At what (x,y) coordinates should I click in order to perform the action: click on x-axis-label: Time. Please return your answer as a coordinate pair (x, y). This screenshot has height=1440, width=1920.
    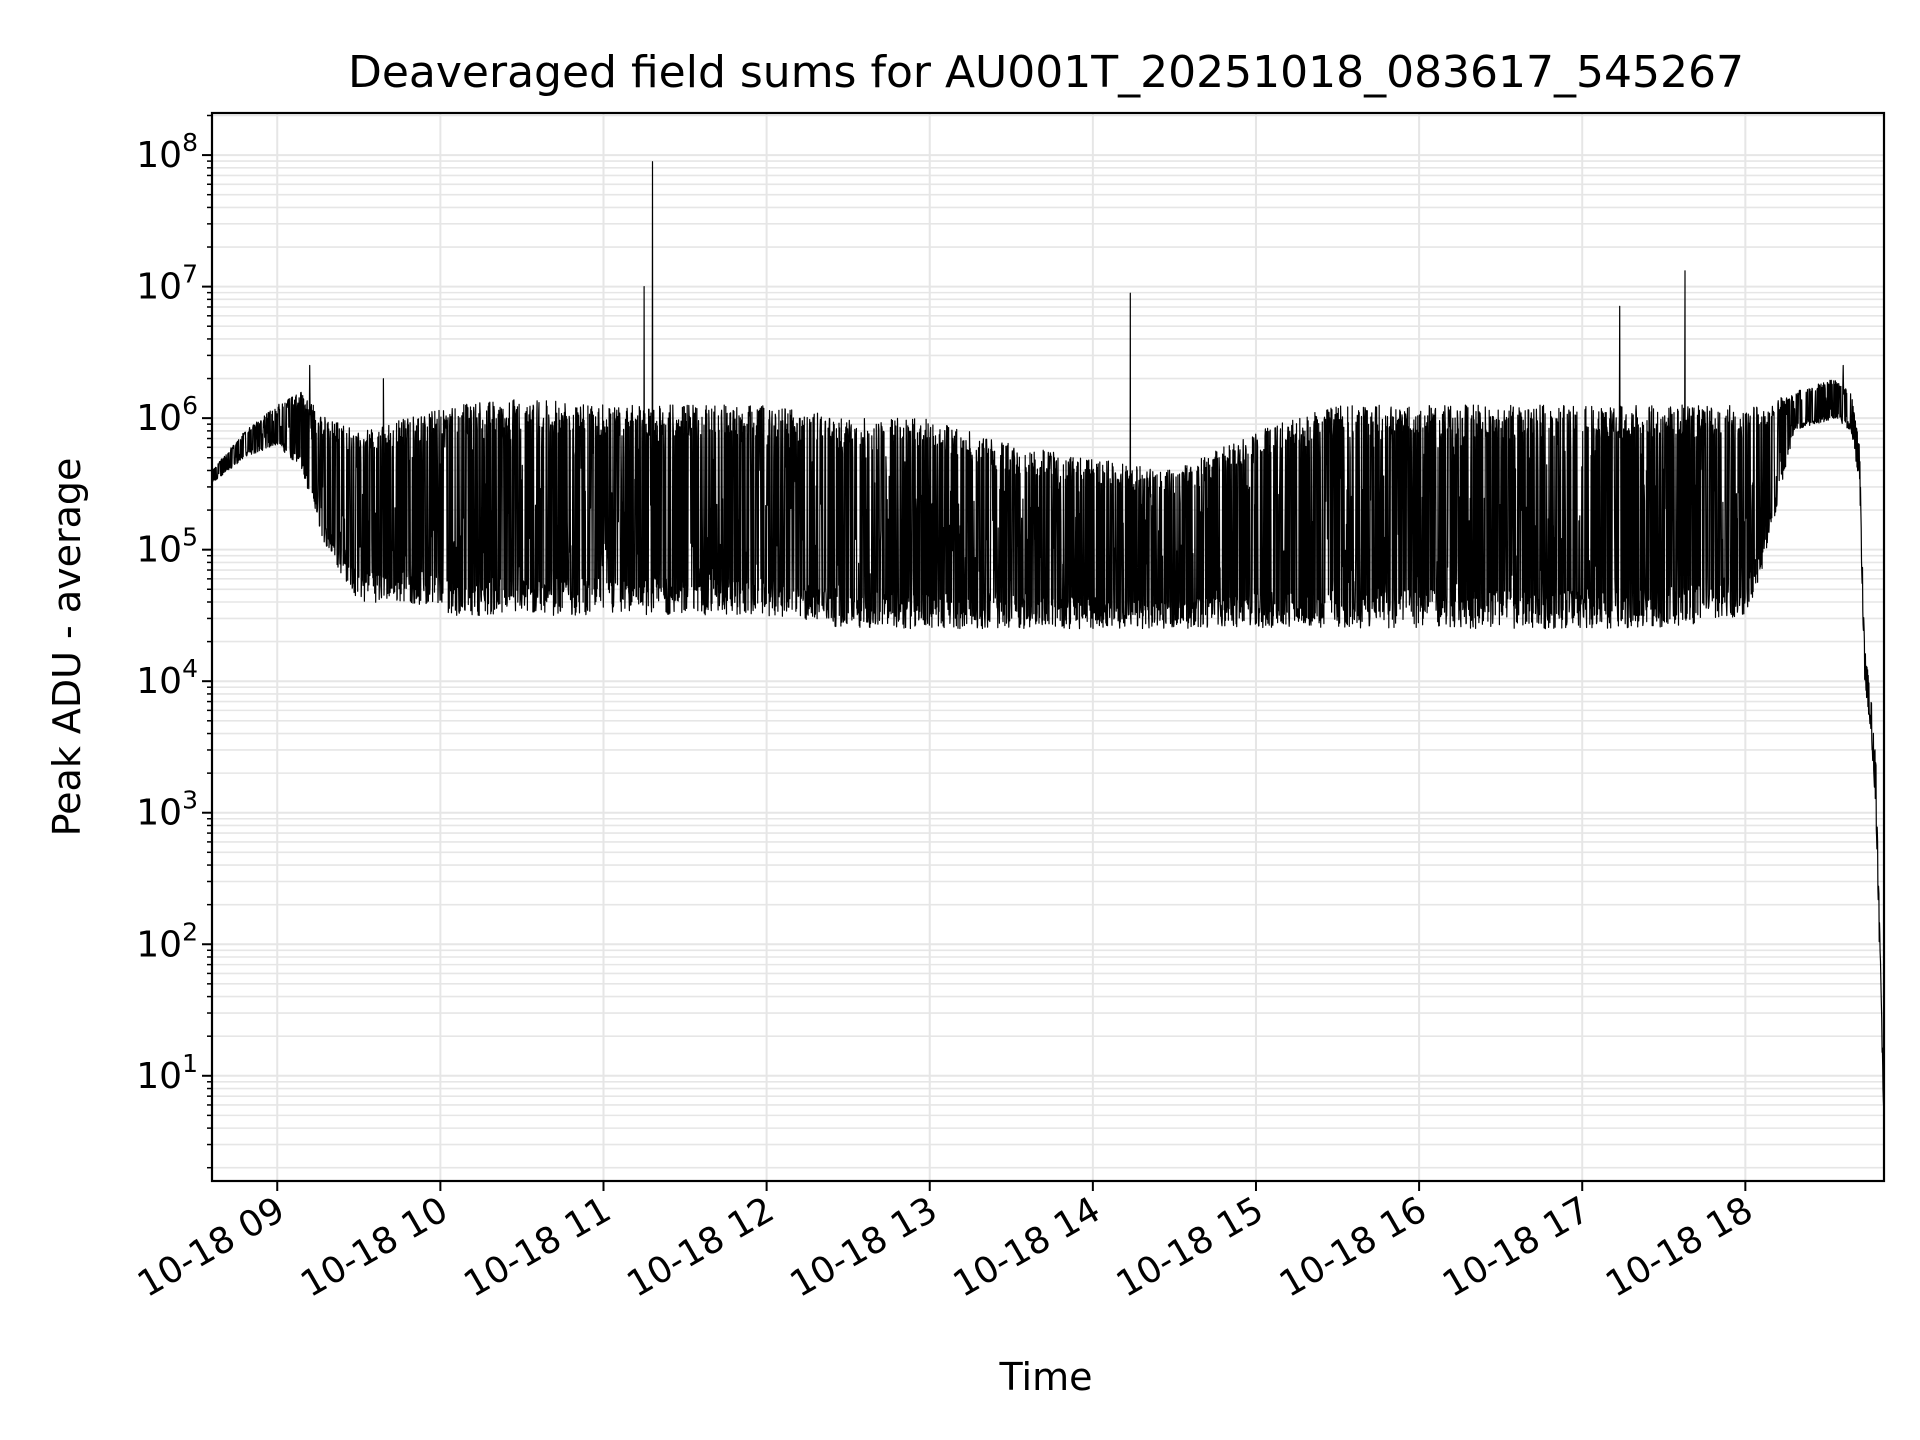
    Looking at the image, I should click on (1046, 1377).